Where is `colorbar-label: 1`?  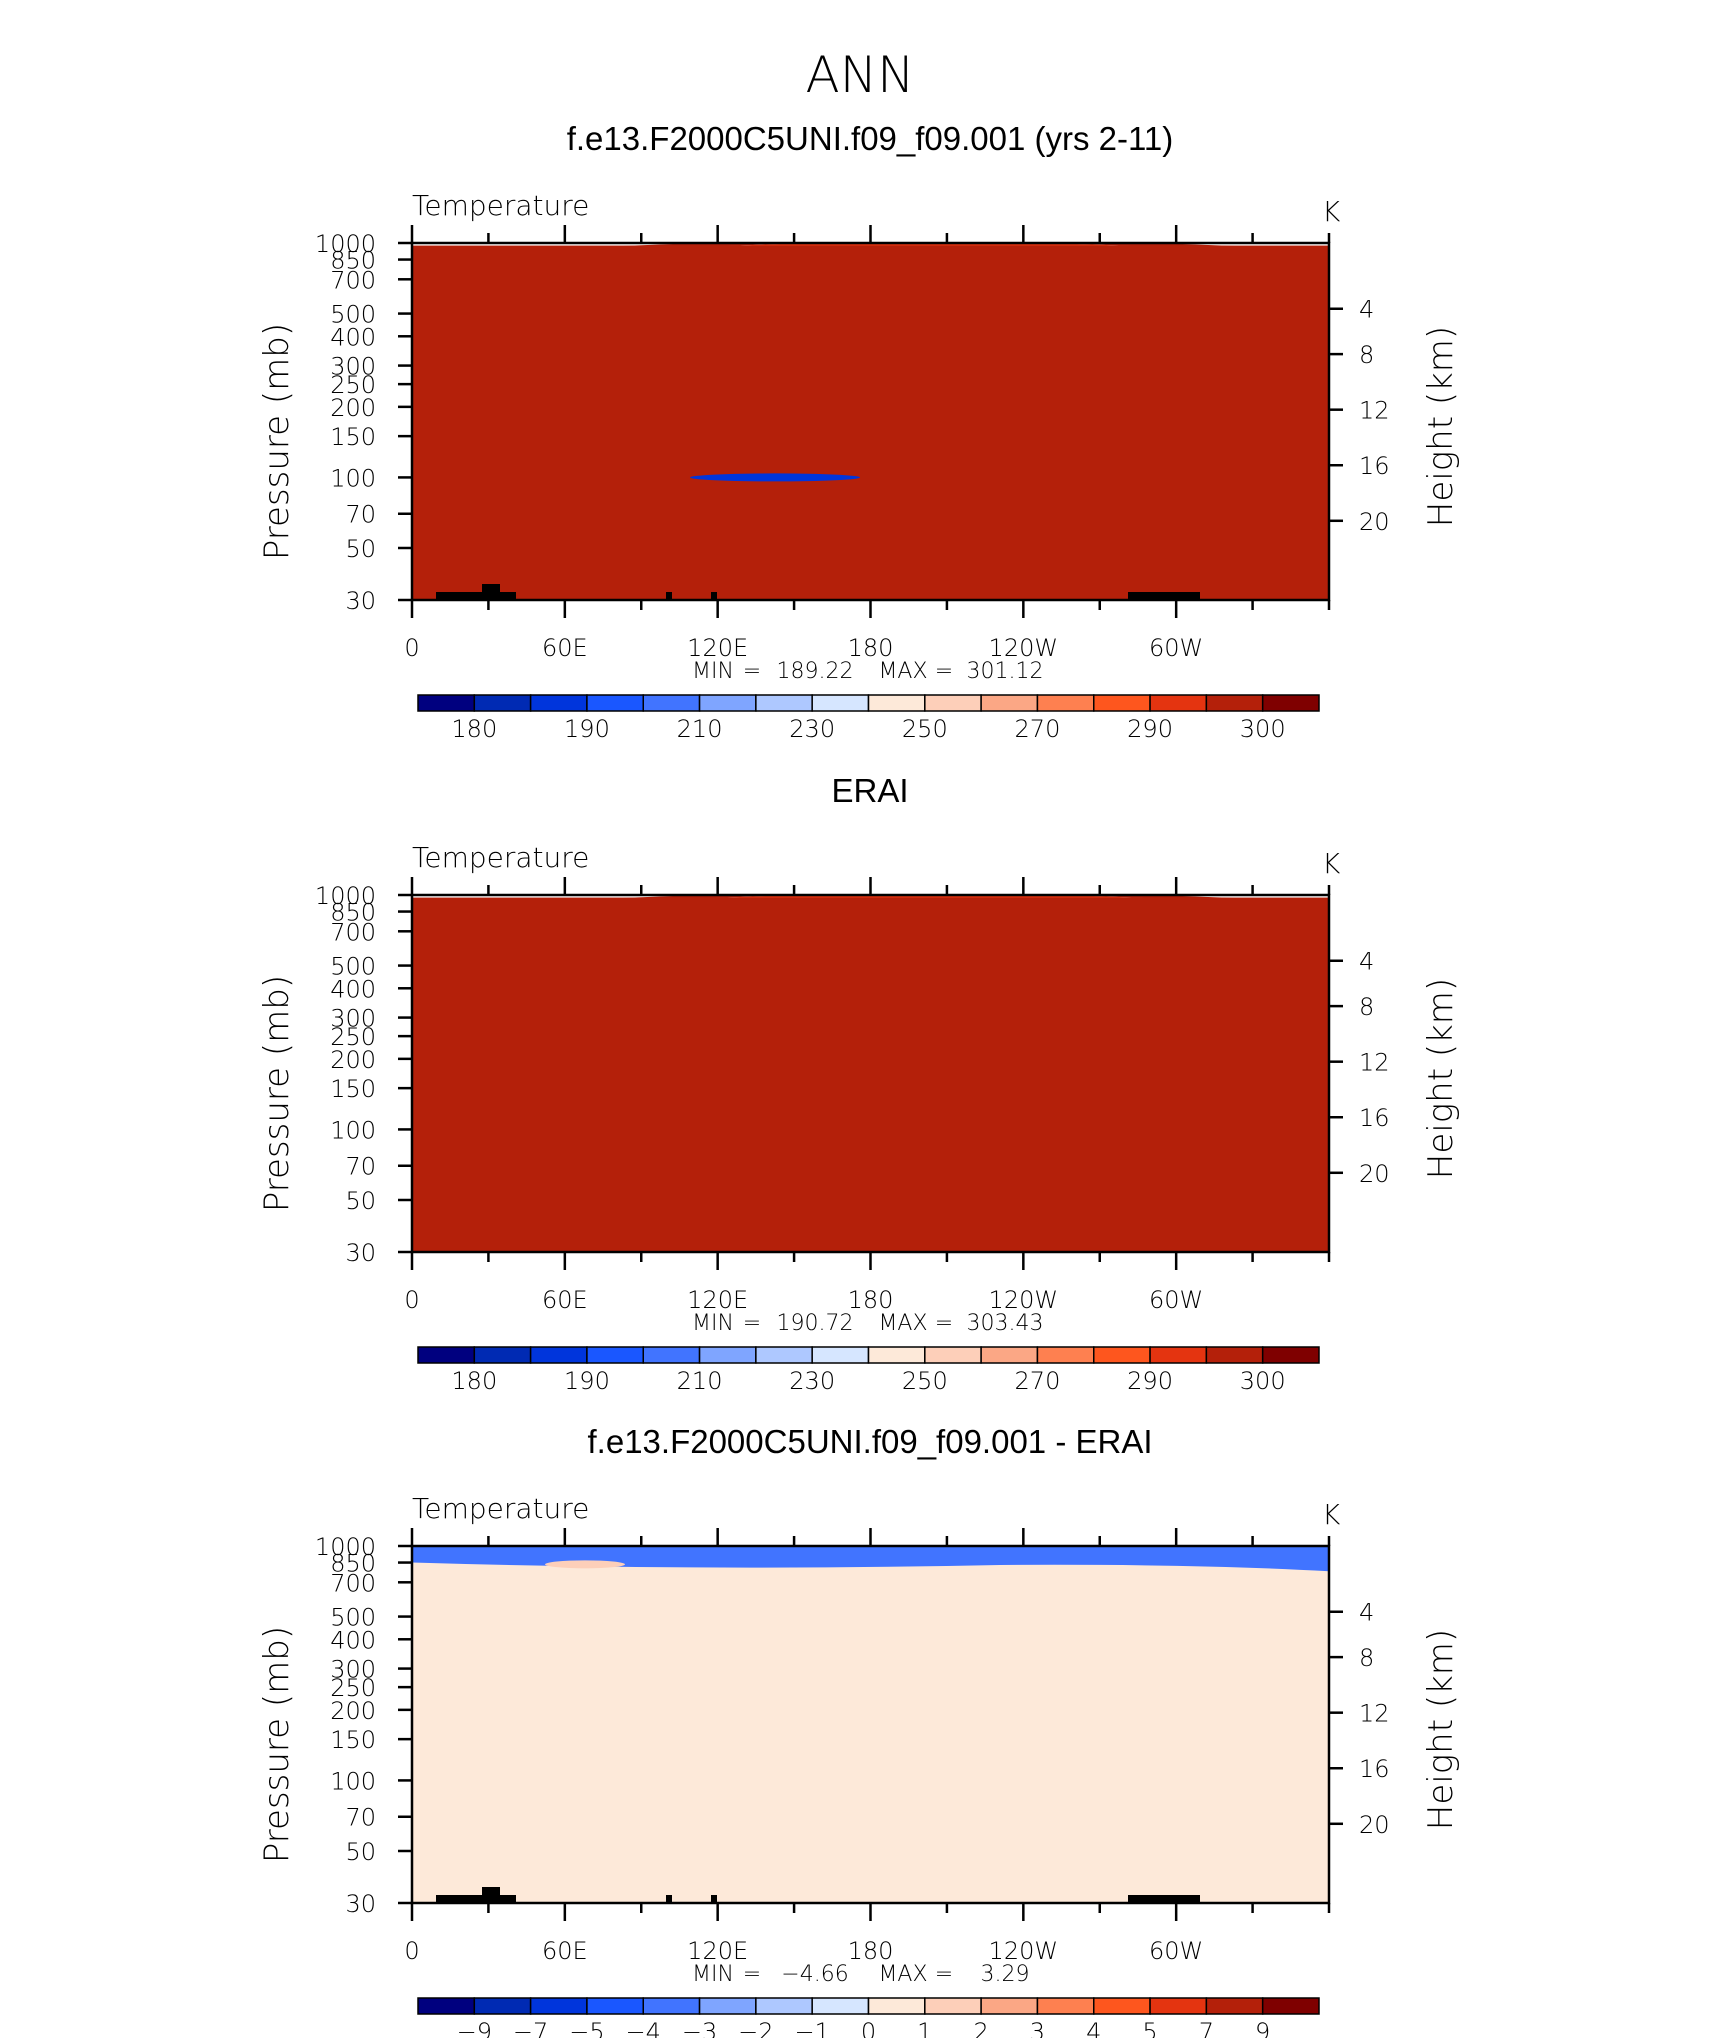
colorbar-label: 1 is located at coordinates (924, 2028).